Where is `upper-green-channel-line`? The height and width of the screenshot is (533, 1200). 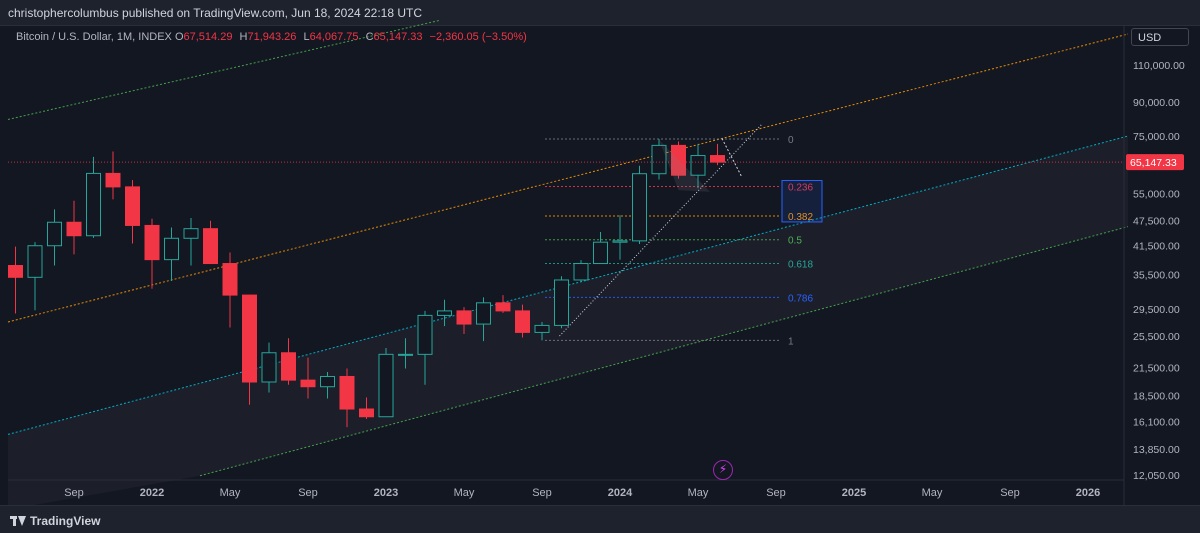 upper-green-channel-line is located at coordinates (224, 69).